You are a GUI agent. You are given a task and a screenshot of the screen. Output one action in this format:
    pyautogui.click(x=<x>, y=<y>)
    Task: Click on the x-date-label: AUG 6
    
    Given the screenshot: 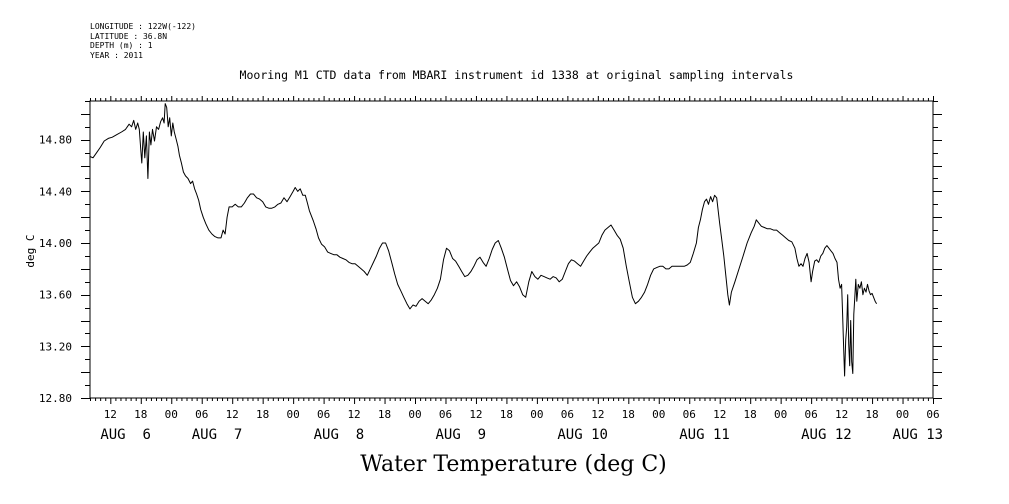 What is the action you would take?
    pyautogui.click(x=125, y=435)
    